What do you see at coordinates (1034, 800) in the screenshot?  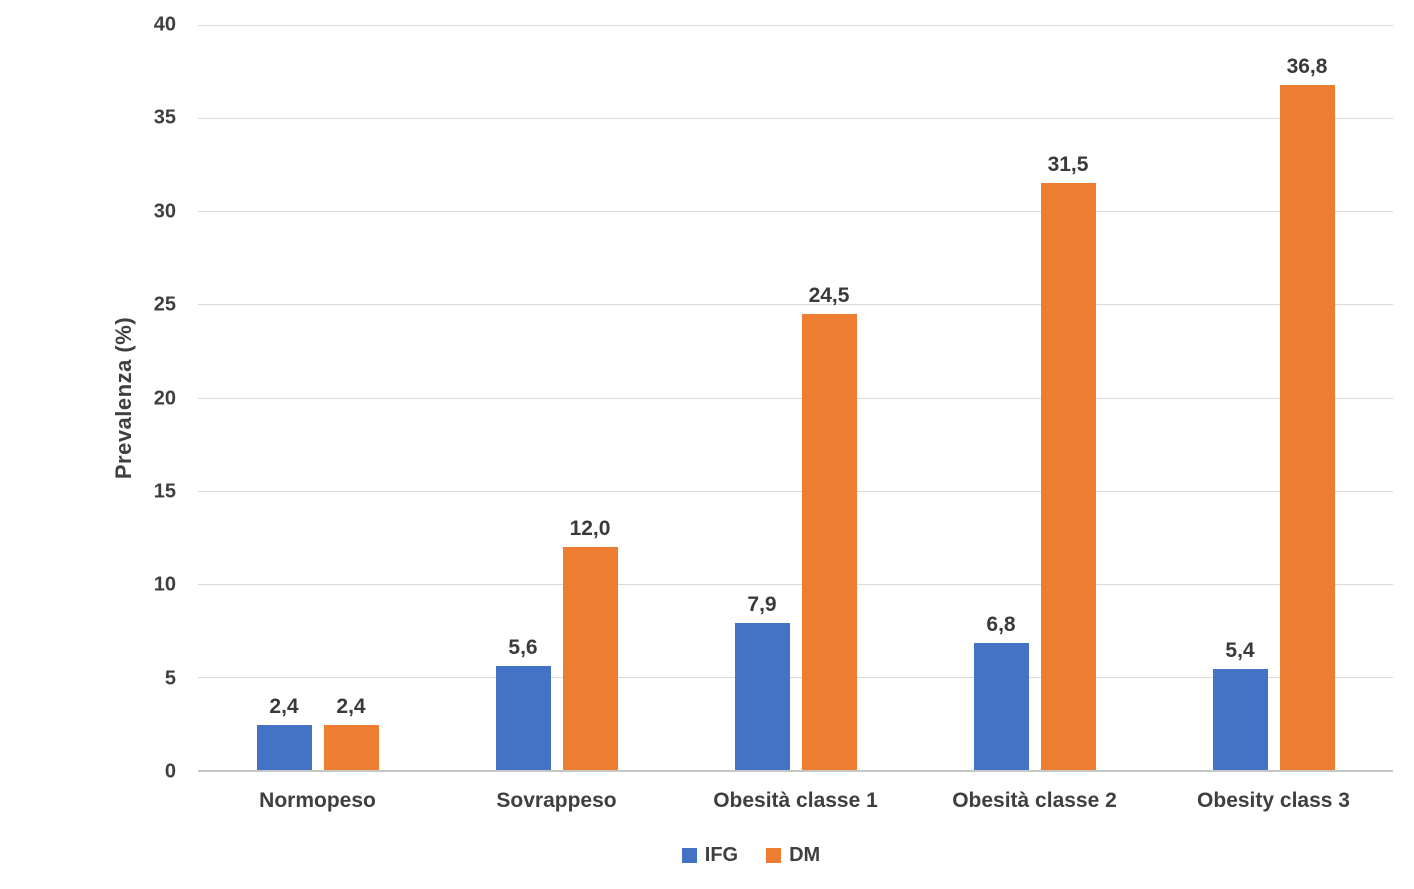 I see `x-label-obesita-classe-2: Obesità classe 2` at bounding box center [1034, 800].